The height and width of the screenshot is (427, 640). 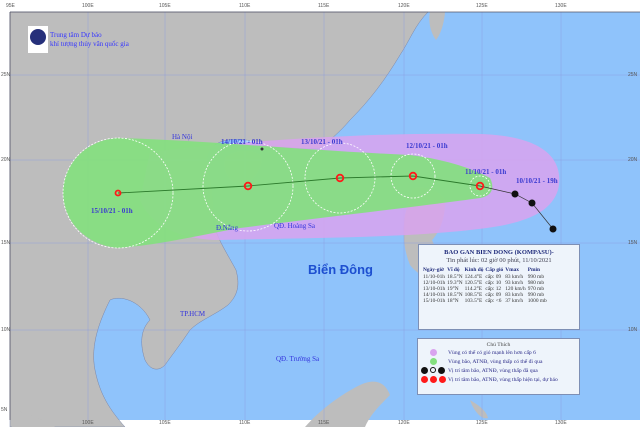 I want to click on past-track-line, so click(x=516, y=207).